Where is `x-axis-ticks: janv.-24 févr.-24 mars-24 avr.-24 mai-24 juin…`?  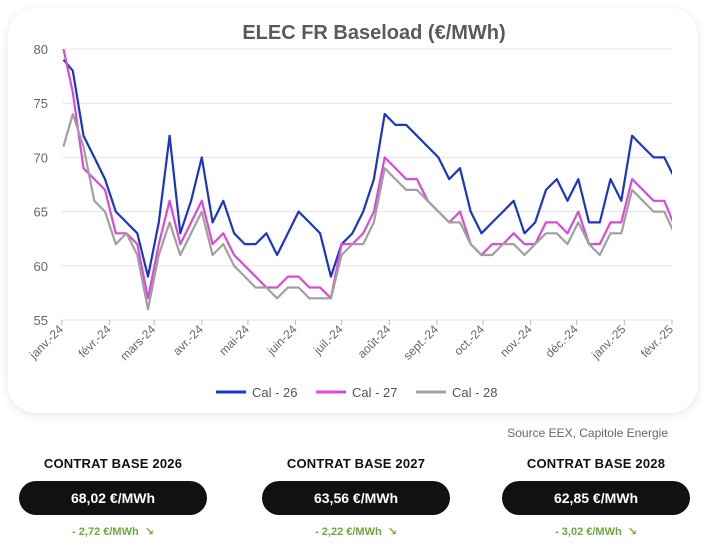
x-axis-ticks: janv.-24 févr.-24 mars-24 avr.-24 mai-24 juin… is located at coordinates (351, 341).